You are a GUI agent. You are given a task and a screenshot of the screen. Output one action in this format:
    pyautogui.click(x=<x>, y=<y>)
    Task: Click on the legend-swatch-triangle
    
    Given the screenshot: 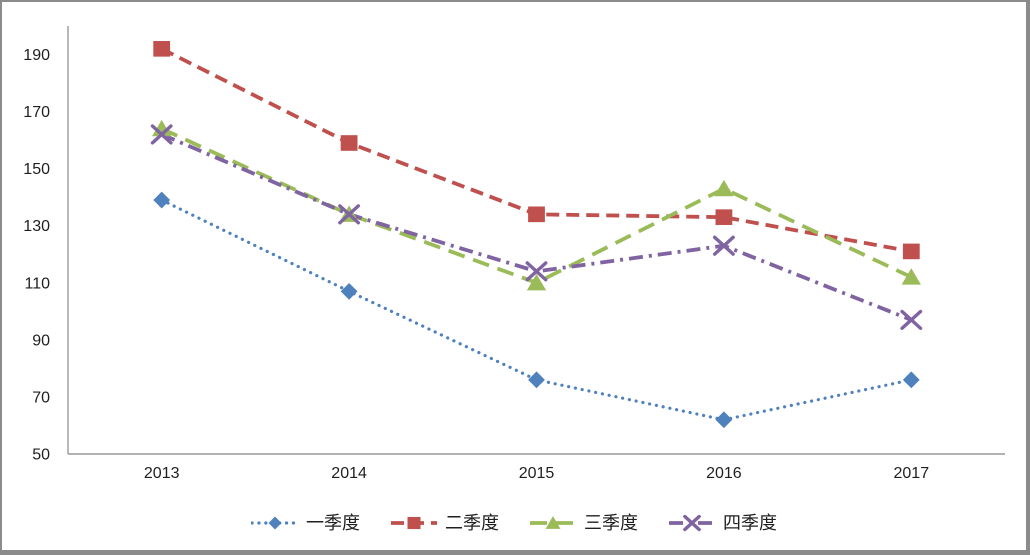 What is the action you would take?
    pyautogui.click(x=553, y=522)
    